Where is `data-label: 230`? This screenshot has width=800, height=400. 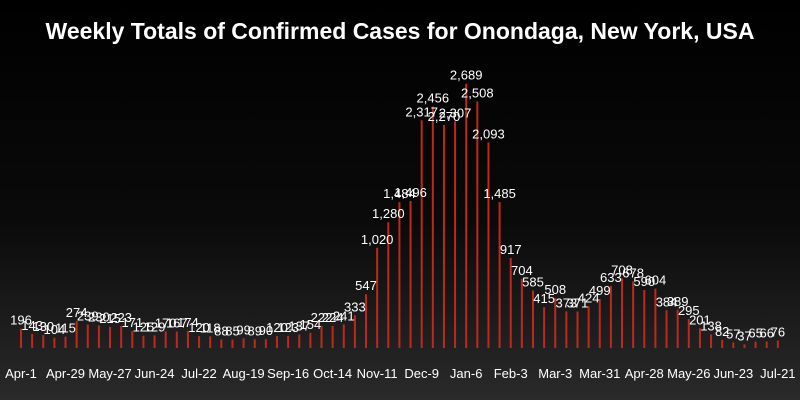 data-label: 230 is located at coordinates (99, 316).